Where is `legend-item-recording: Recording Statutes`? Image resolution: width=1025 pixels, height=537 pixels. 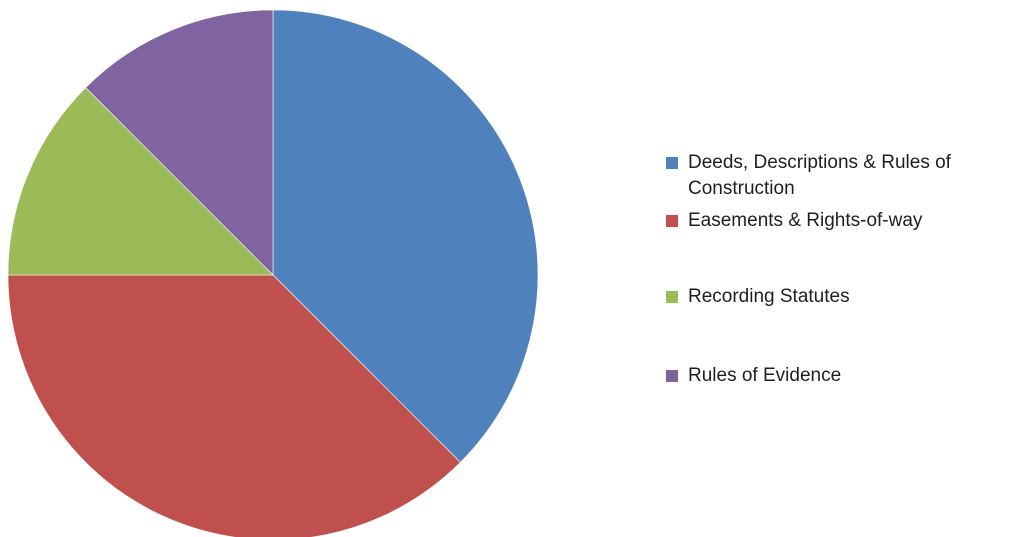
legend-item-recording: Recording Statutes is located at coordinates (841, 297).